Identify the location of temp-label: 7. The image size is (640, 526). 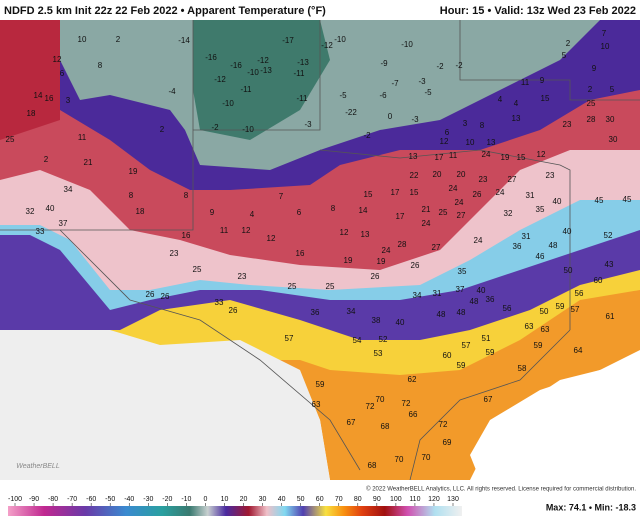
(604, 33).